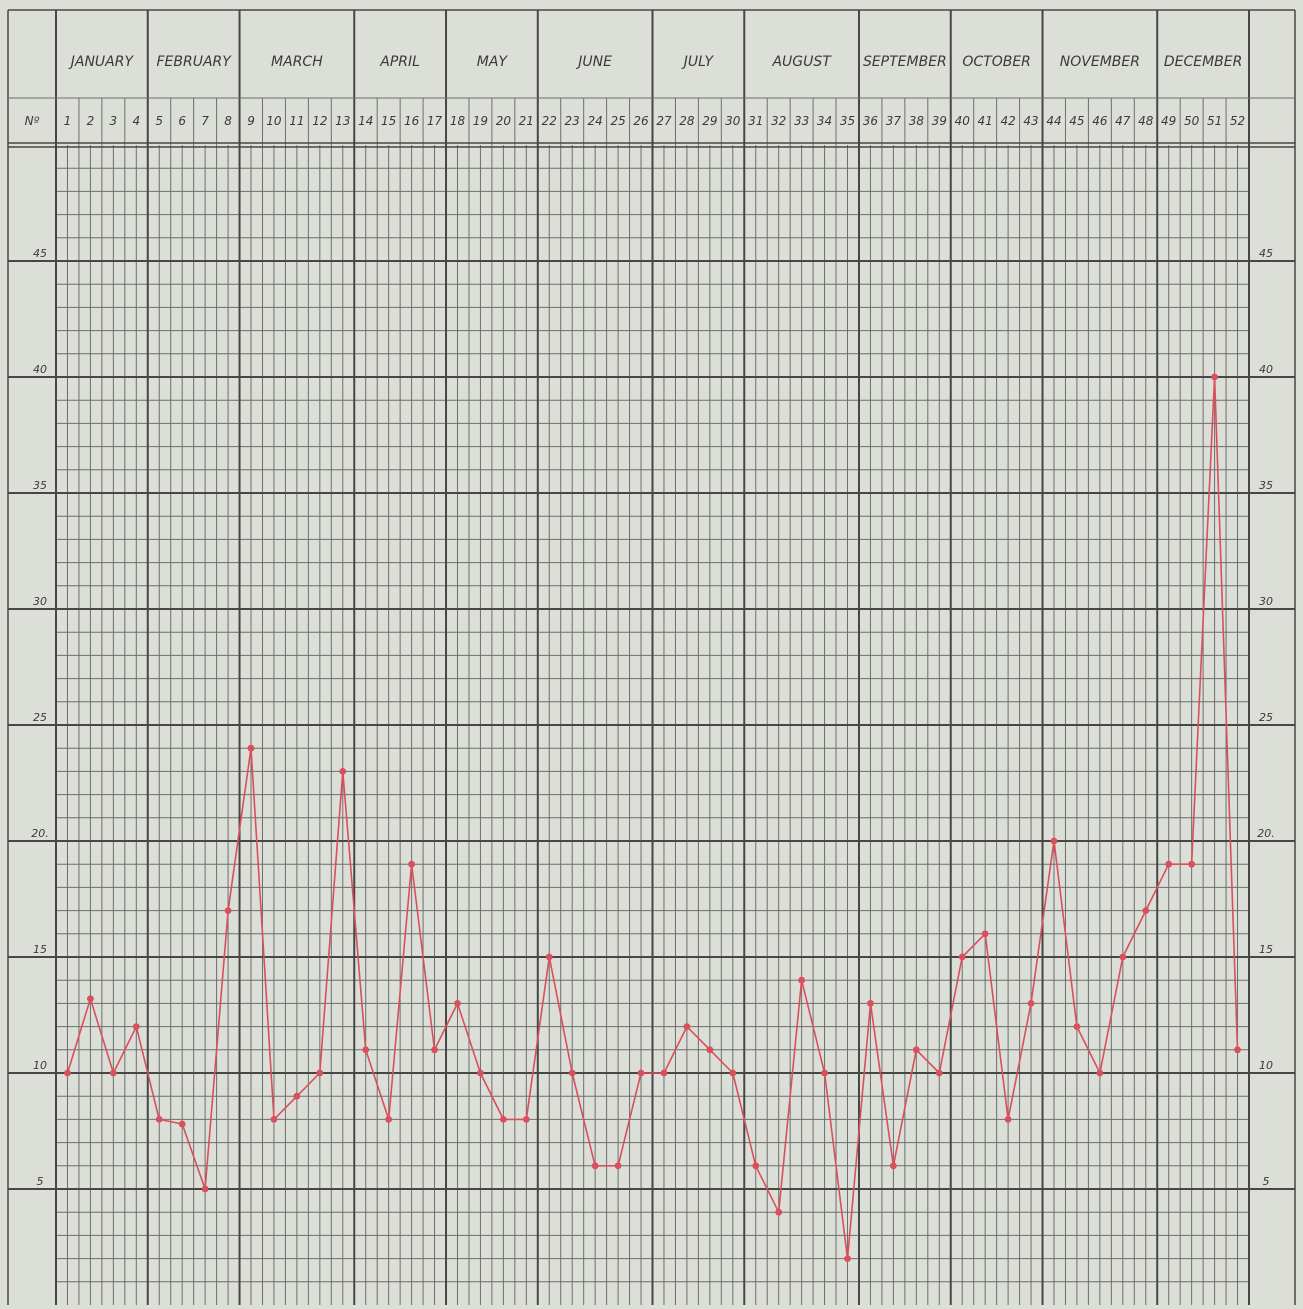  Describe the element at coordinates (687, 121) in the screenshot. I see `week-number-label: 28` at that location.